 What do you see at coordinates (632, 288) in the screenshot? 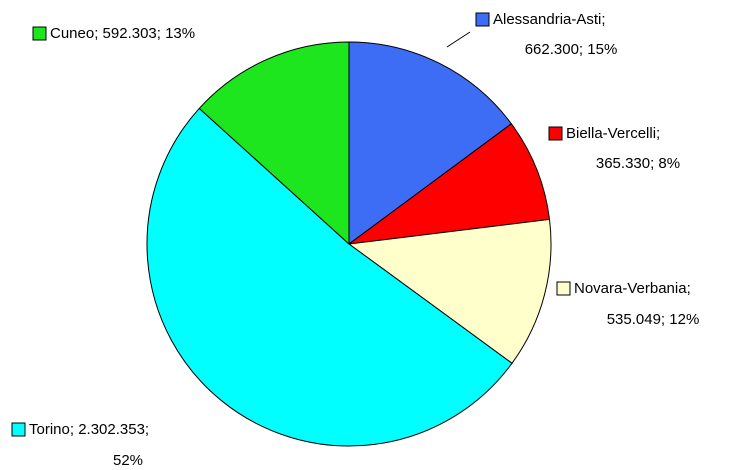
I see `data-label: Novara-Verbania;` at bounding box center [632, 288].